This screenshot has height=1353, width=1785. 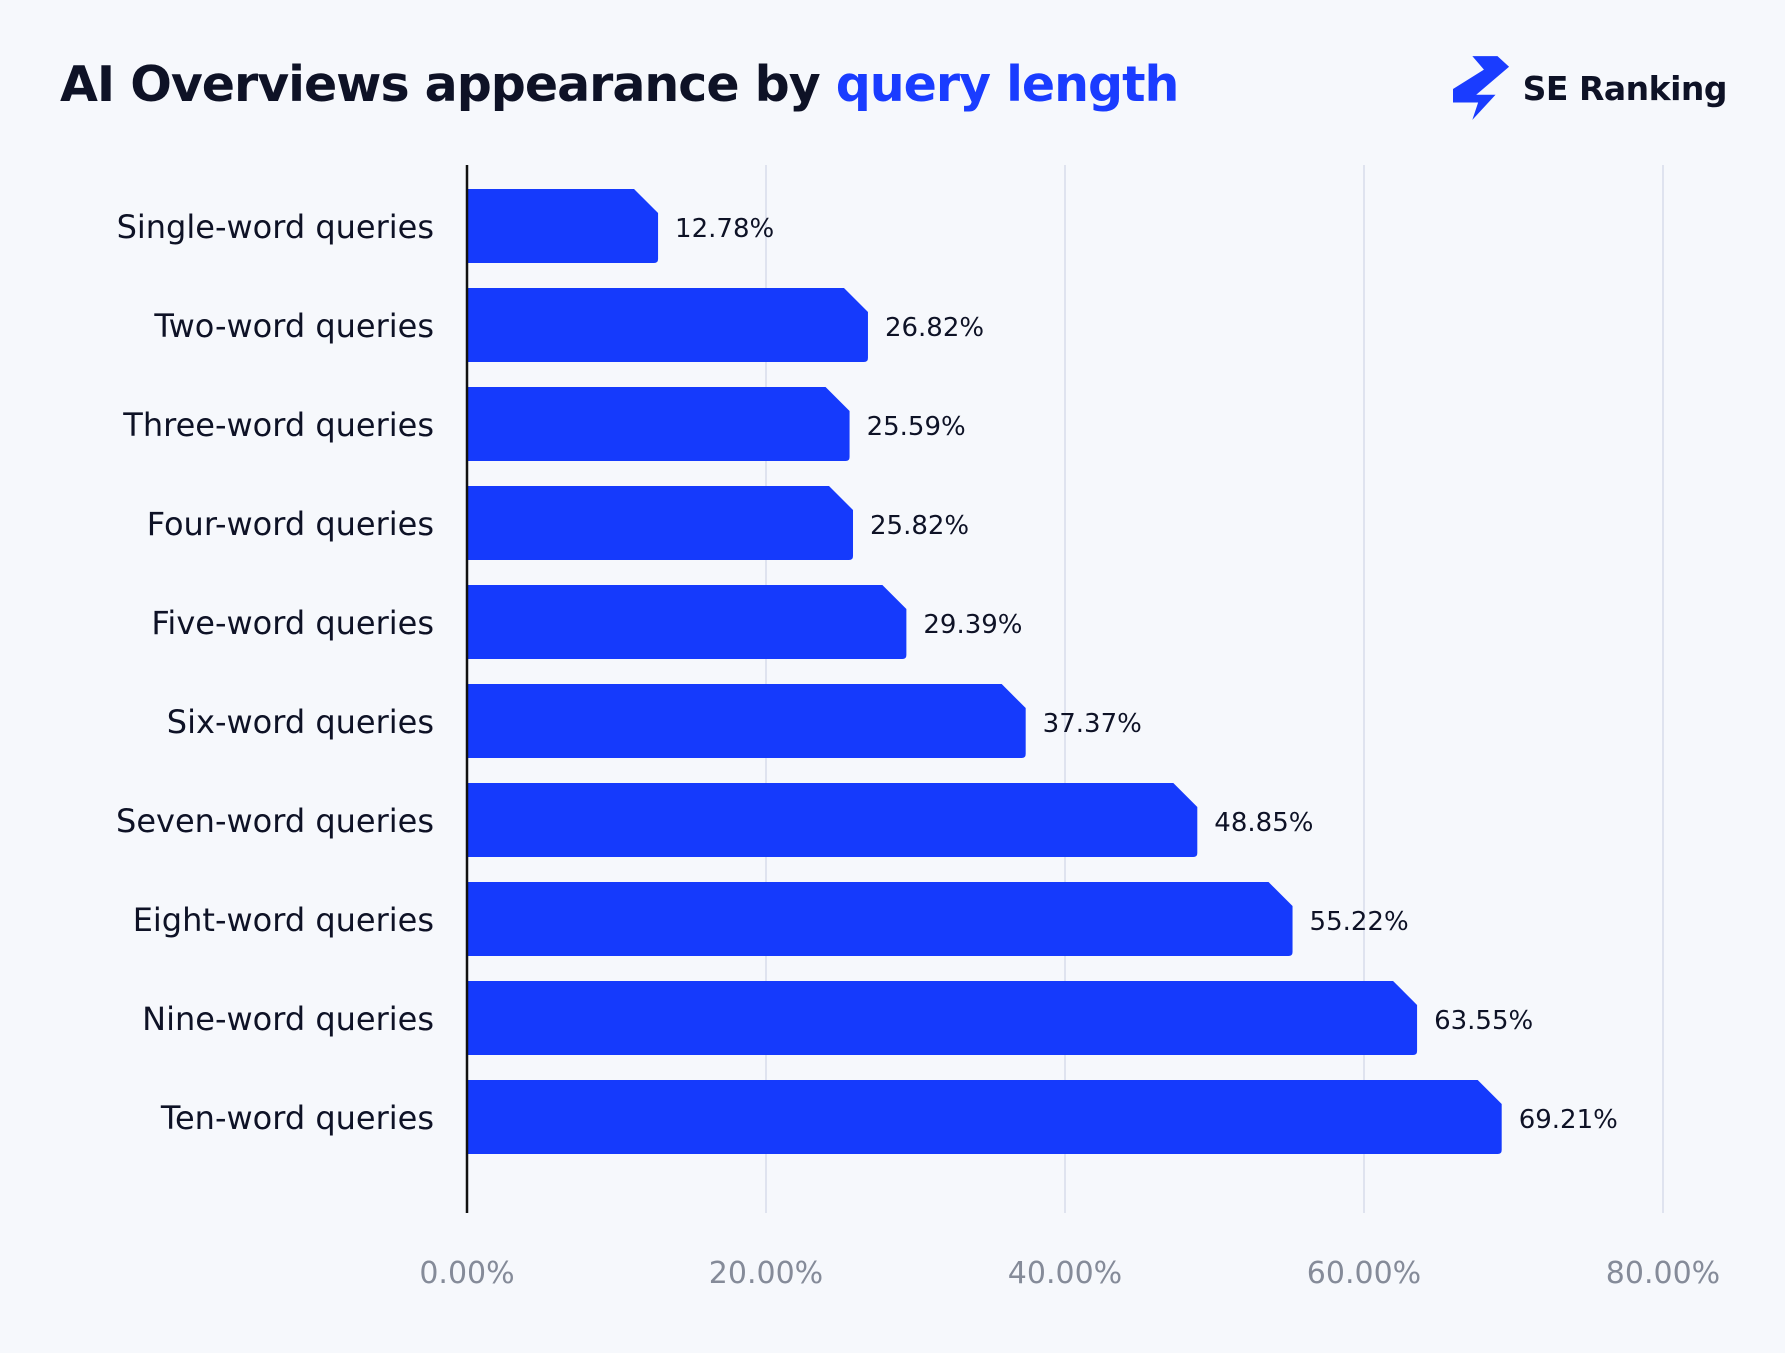 What do you see at coordinates (283, 920) in the screenshot?
I see `category-label: Eight-word queries` at bounding box center [283, 920].